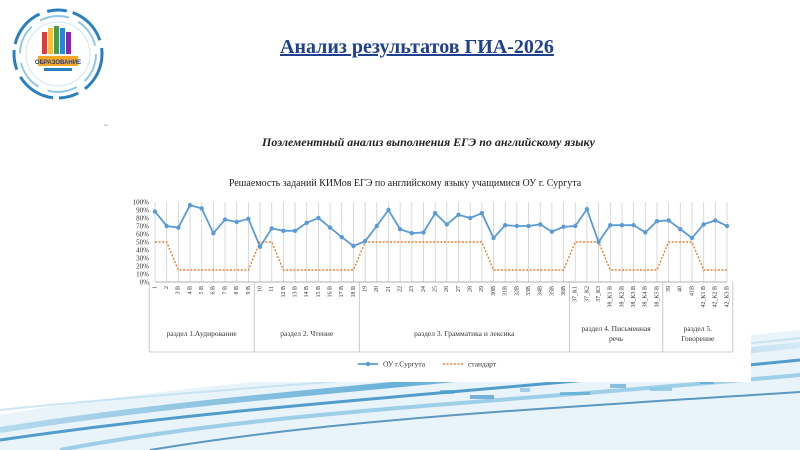  What do you see at coordinates (494, 291) in the screenshot?
I see `x-tick-label: 30В` at bounding box center [494, 291].